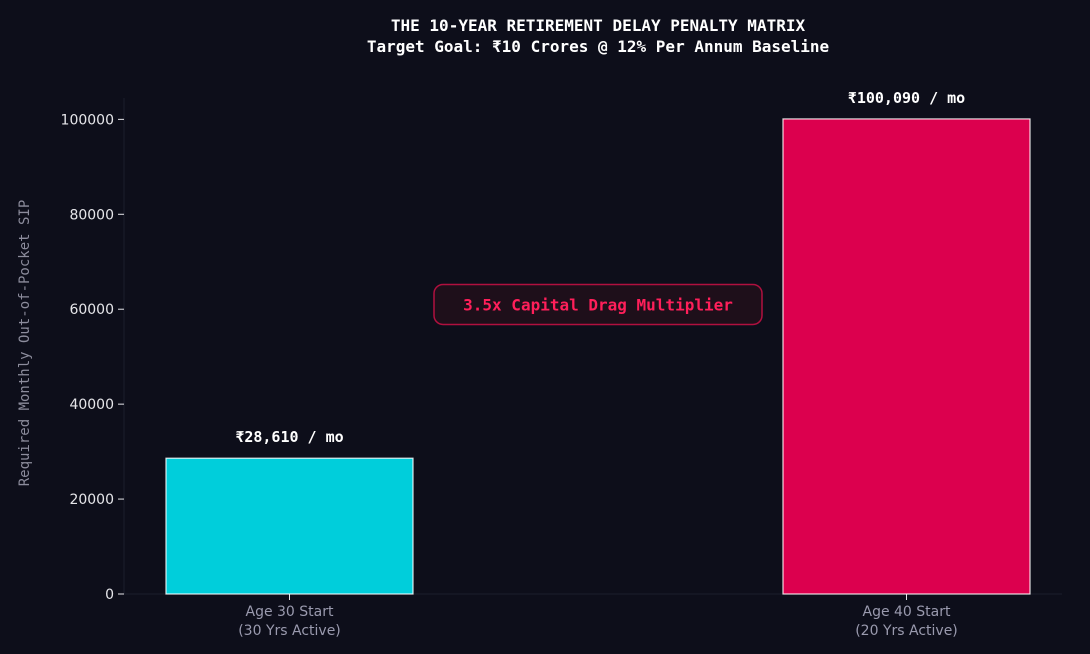  Describe the element at coordinates (87, 120) in the screenshot. I see `y-tick-label: 100000` at that location.